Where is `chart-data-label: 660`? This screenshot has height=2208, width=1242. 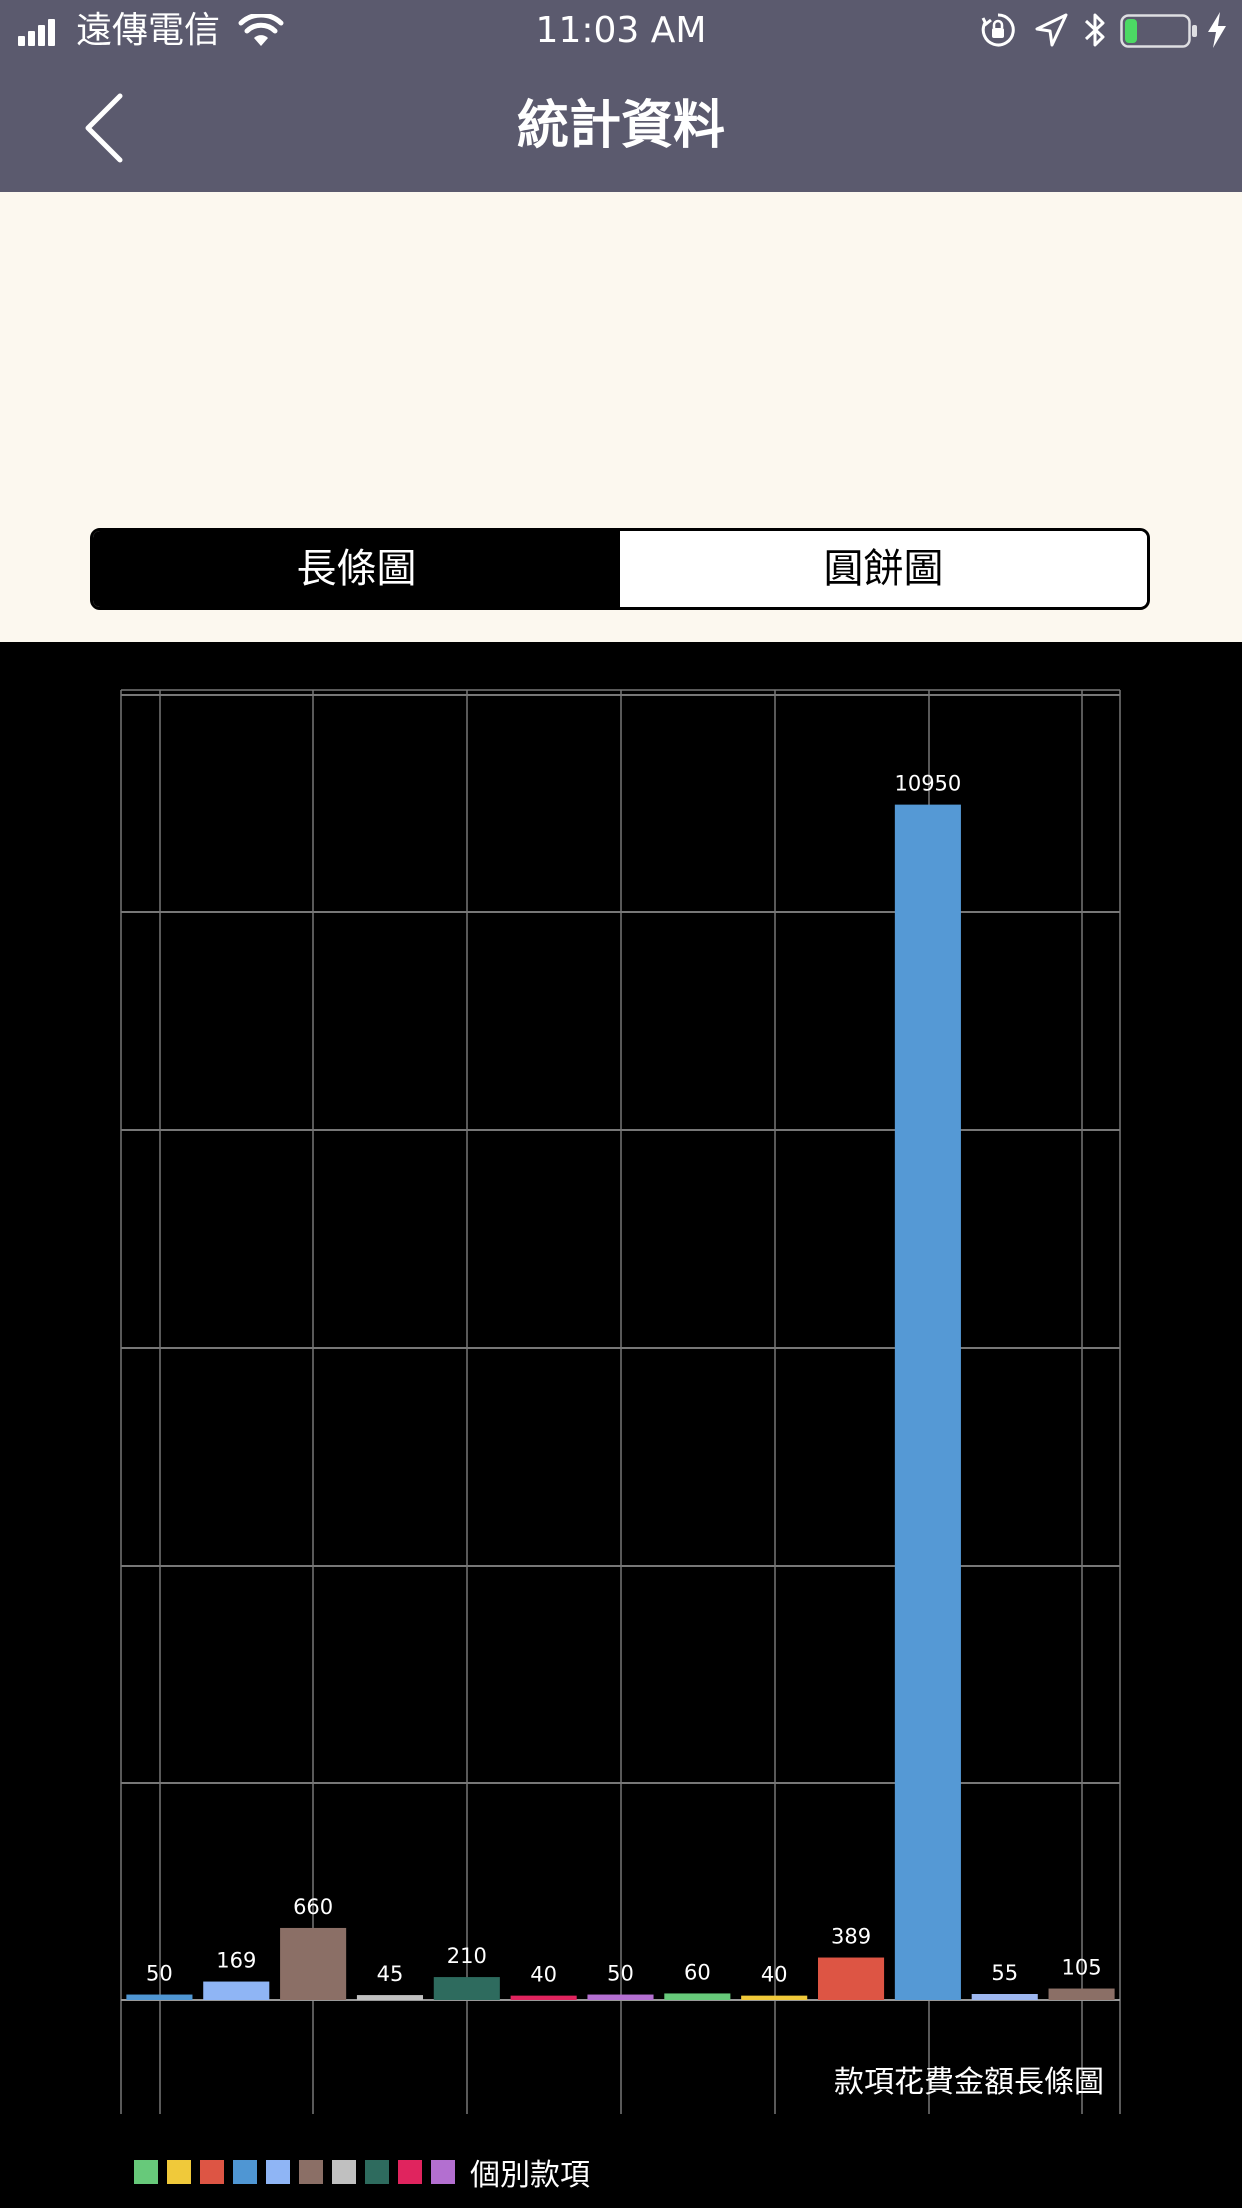
chart-data-label: 660 is located at coordinates (313, 1907).